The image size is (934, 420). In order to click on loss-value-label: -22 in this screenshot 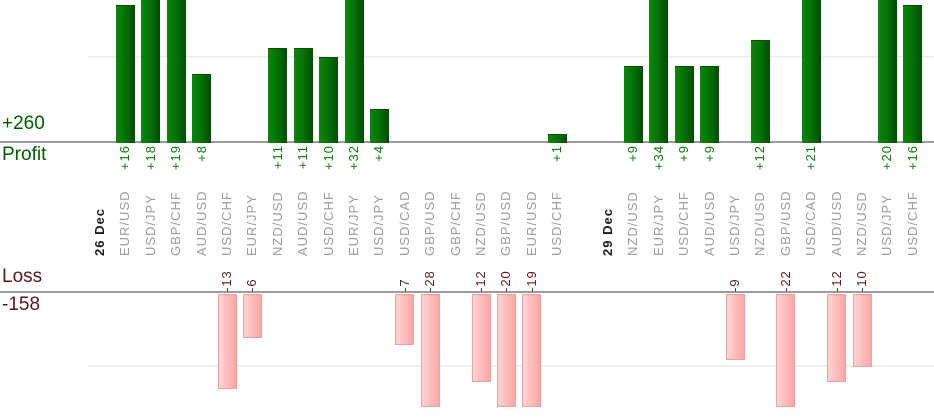, I will do `click(785, 281)`.